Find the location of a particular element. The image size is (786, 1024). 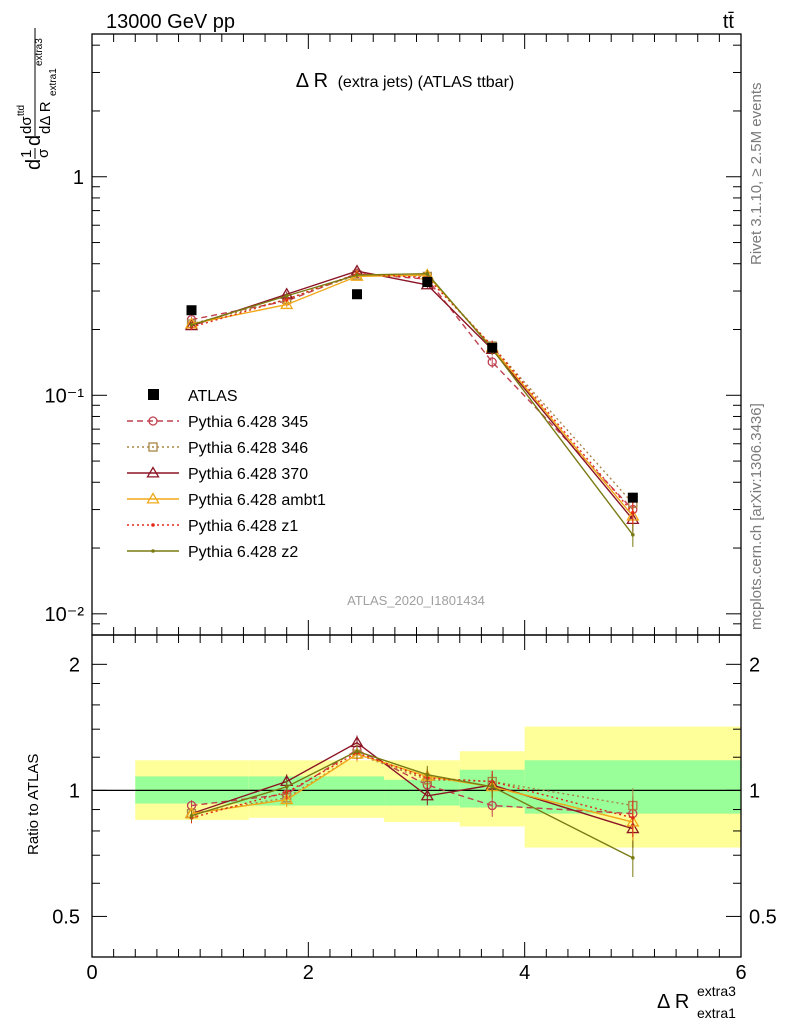

x-tick-label: 2 is located at coordinates (308, 973).